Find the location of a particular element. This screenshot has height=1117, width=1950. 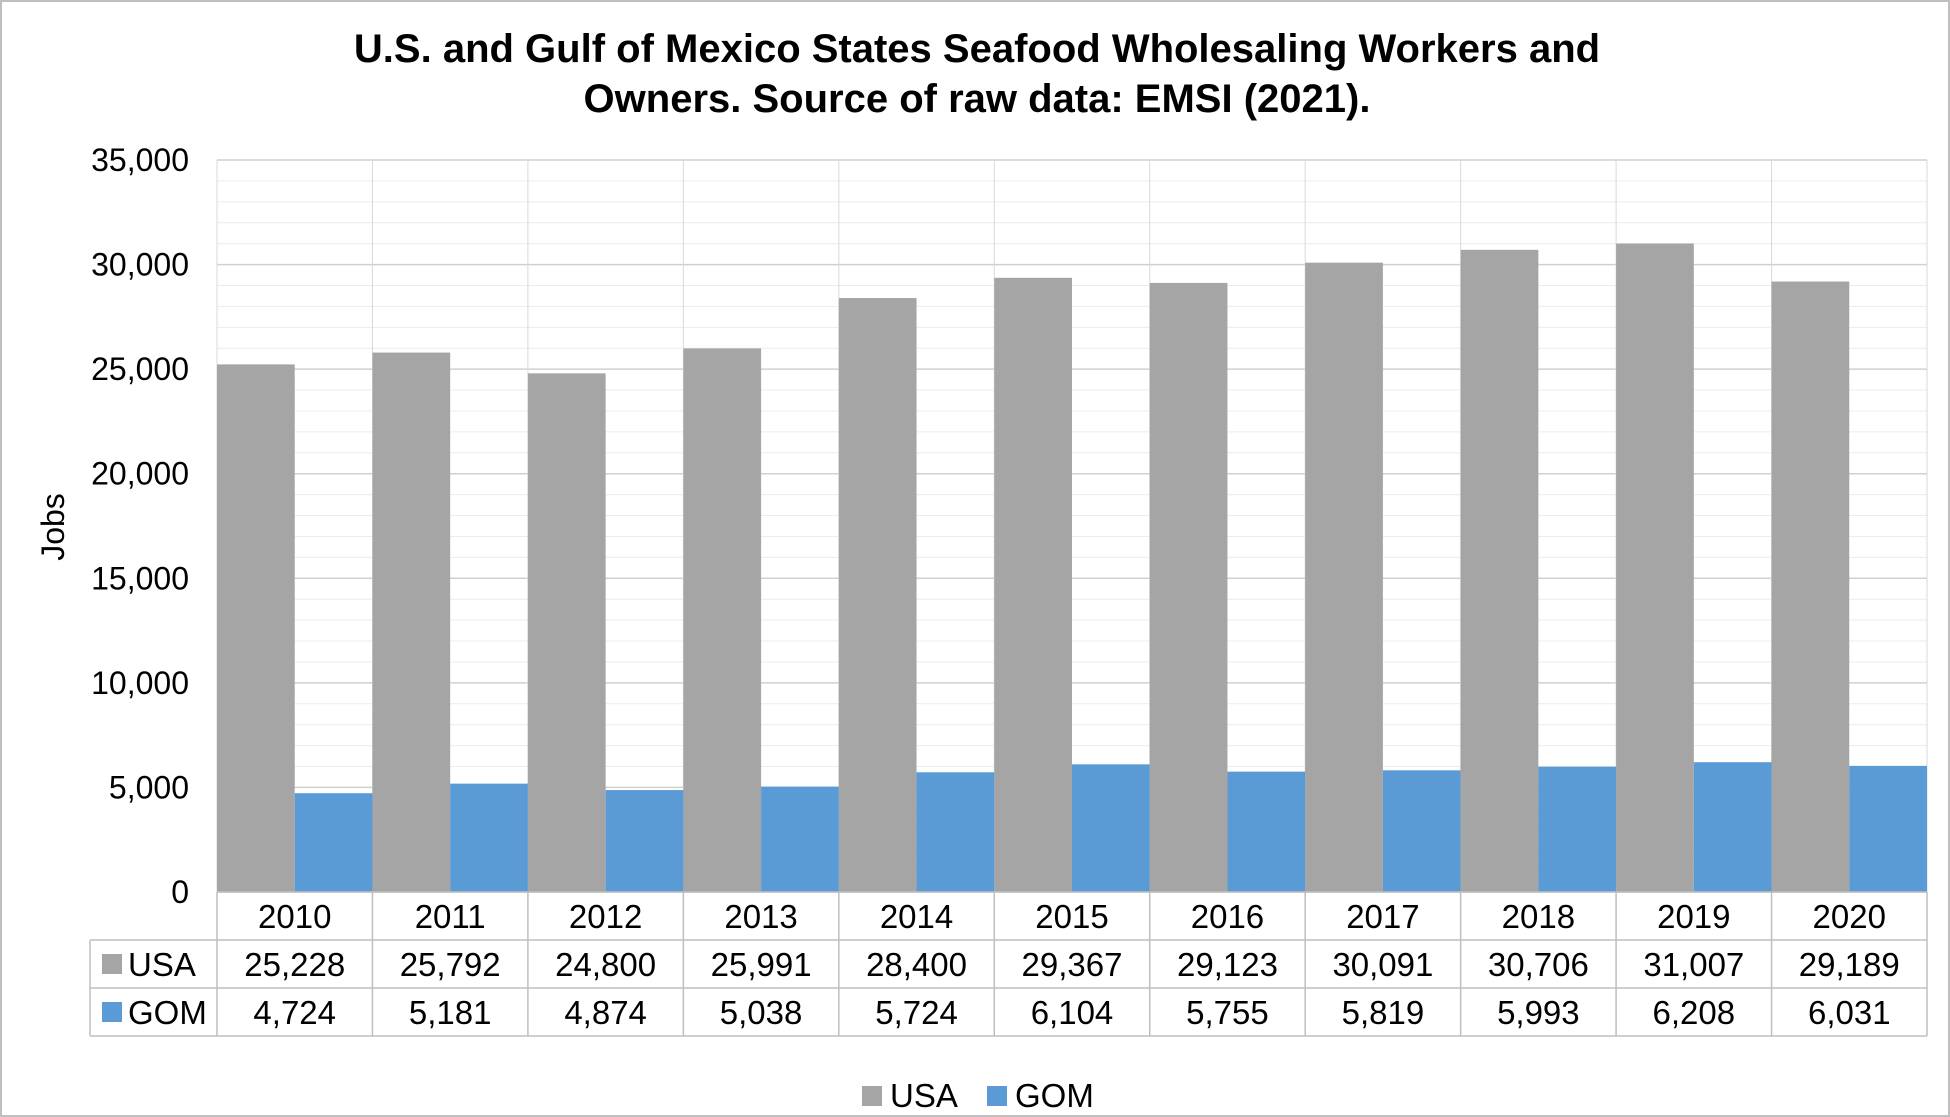

table-value-usa: 30,706 is located at coordinates (1538, 964).